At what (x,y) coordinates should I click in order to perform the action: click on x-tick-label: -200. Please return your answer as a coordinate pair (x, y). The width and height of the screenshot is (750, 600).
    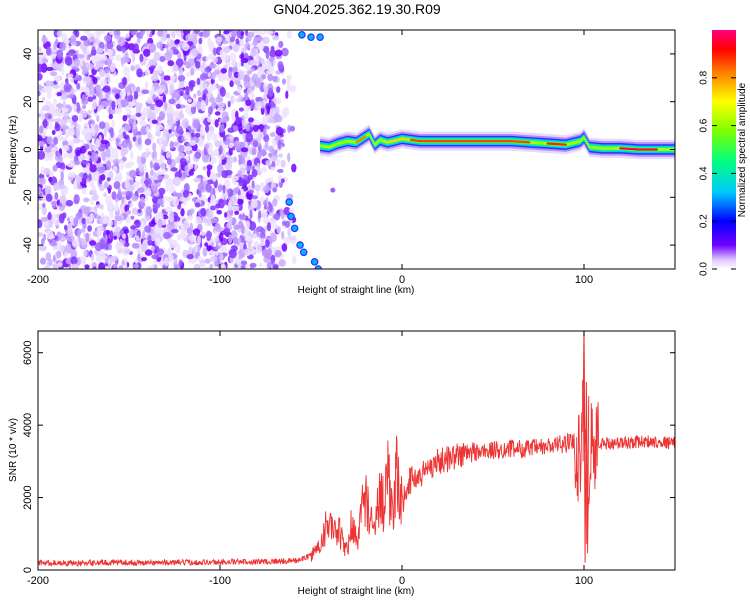
    Looking at the image, I should click on (38, 581).